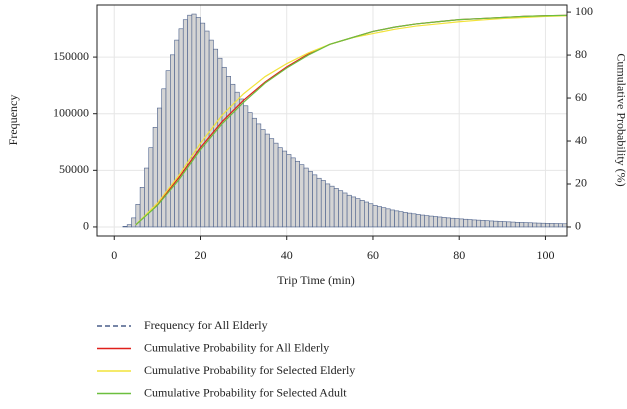 The image size is (627, 409). Describe the element at coordinates (581, 183) in the screenshot. I see `y2-tick-label: 20` at that location.